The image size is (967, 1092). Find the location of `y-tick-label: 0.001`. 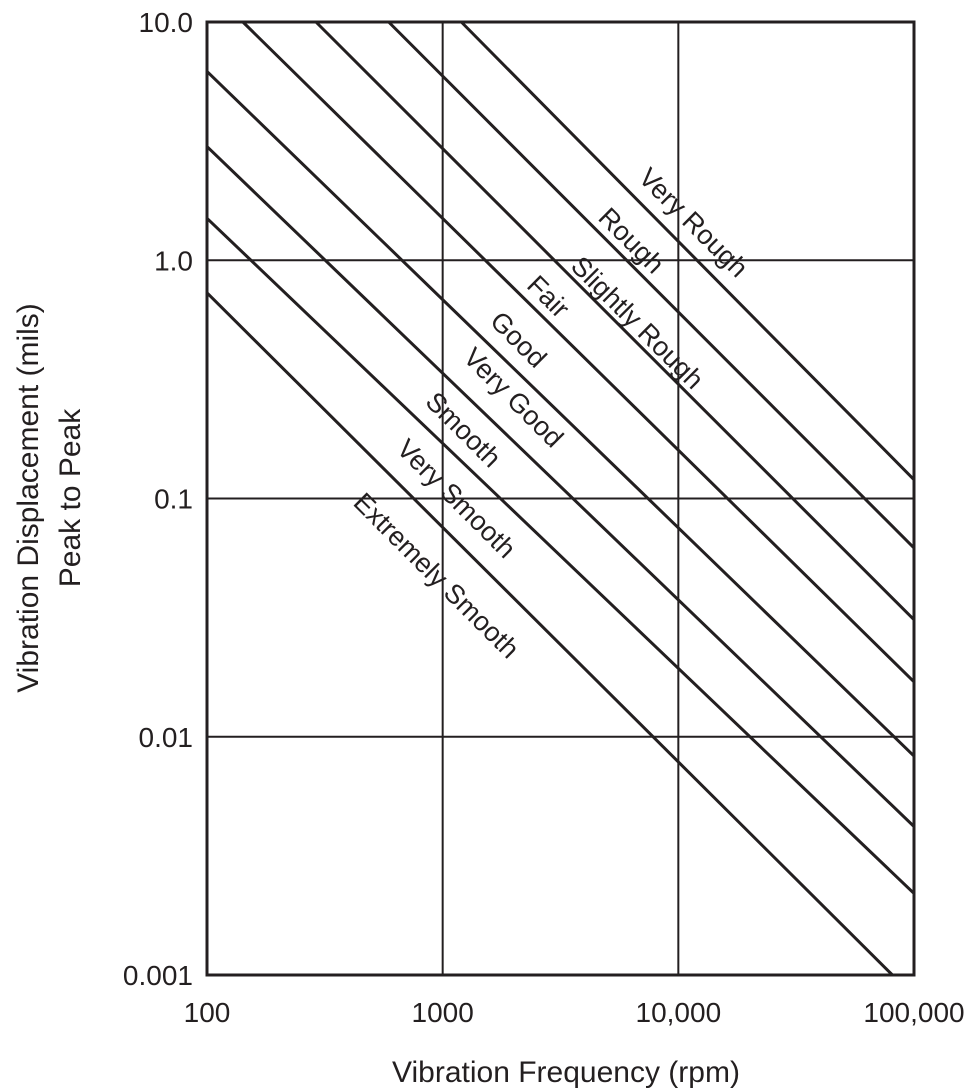

y-tick-label: 0.001 is located at coordinates (158, 975).